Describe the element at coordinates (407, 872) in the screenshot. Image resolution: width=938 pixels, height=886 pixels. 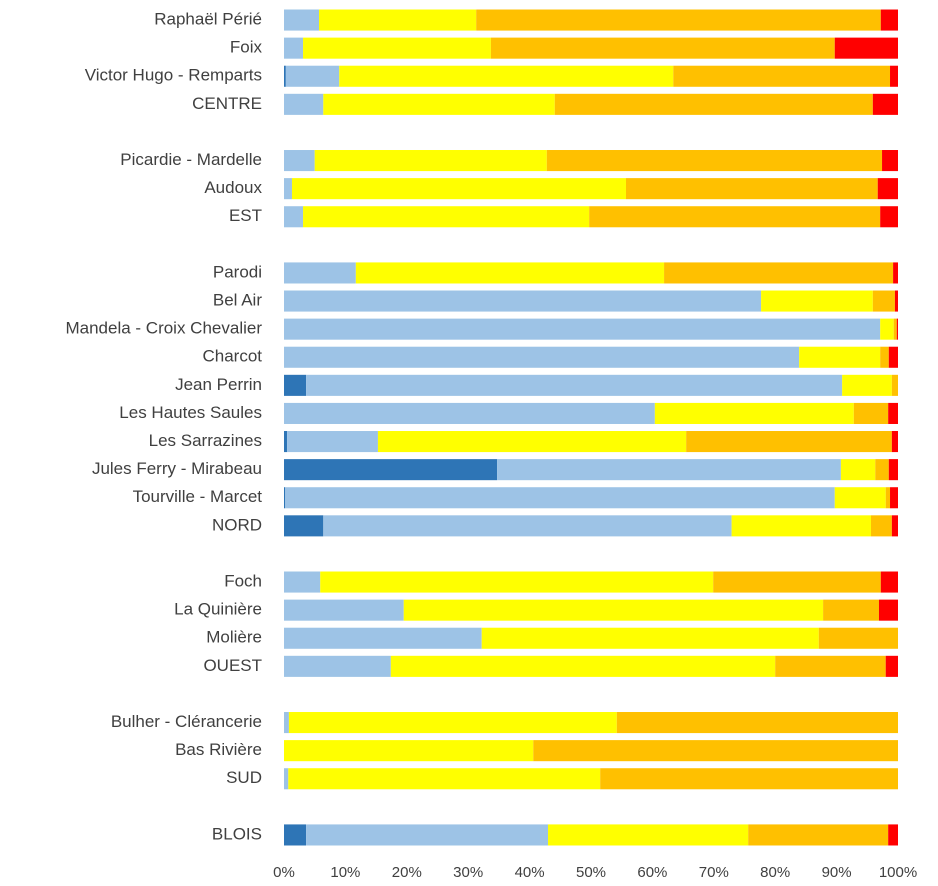
I see `x-tick-label: 20%` at that location.